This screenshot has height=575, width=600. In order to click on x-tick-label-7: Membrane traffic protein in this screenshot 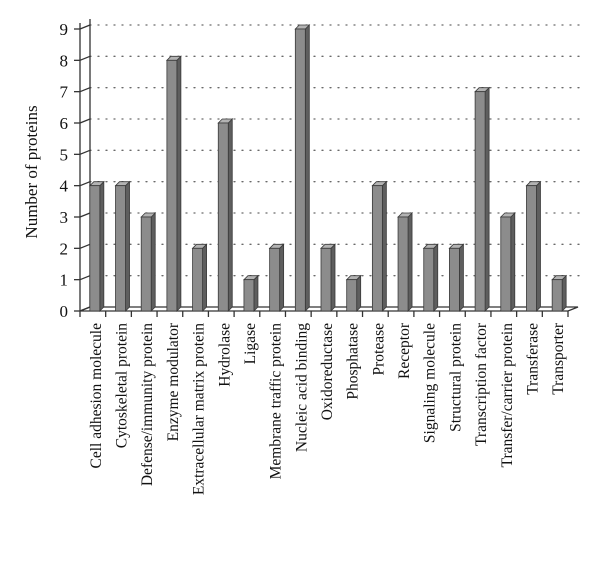, I will do `click(276, 401)`.